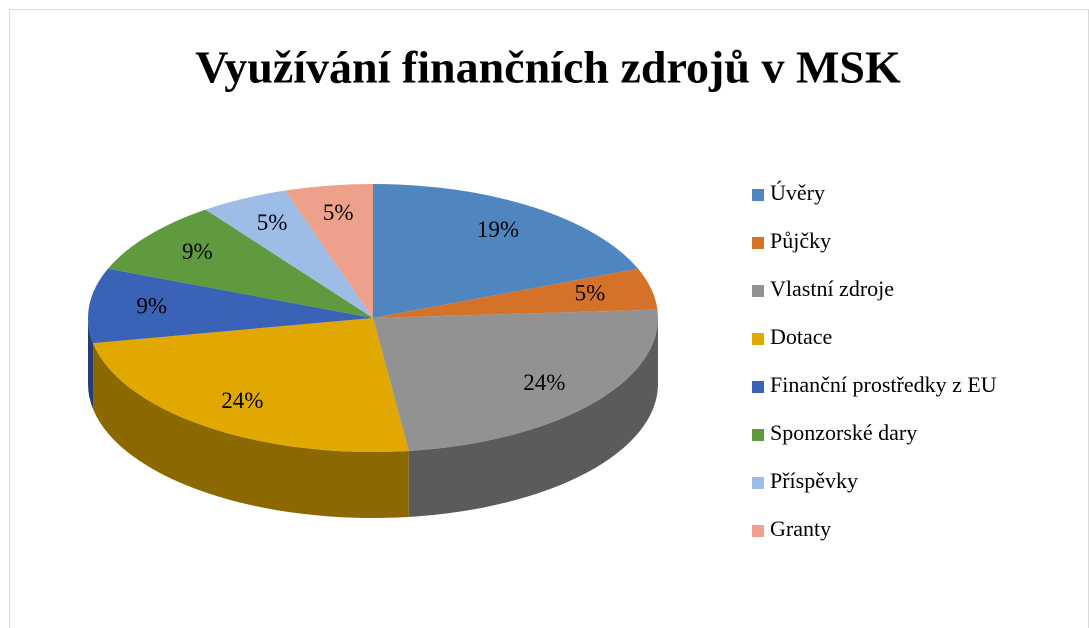 This screenshot has height=628, width=1089. What do you see at coordinates (801, 336) in the screenshot?
I see `legend-label: Dotace` at bounding box center [801, 336].